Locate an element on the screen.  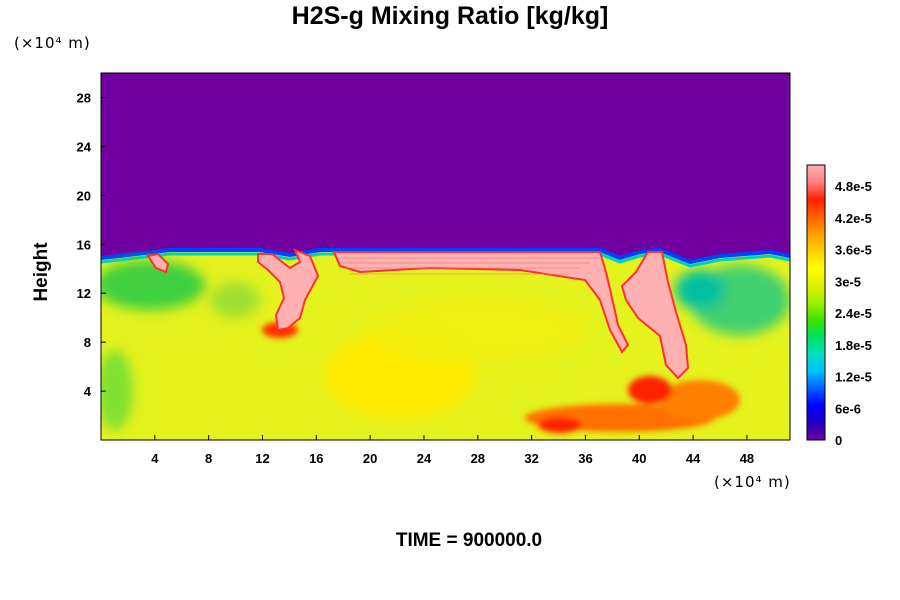
chart-title: H2S-g Mixing Ratio [kg/kg] is located at coordinates (450, 16).